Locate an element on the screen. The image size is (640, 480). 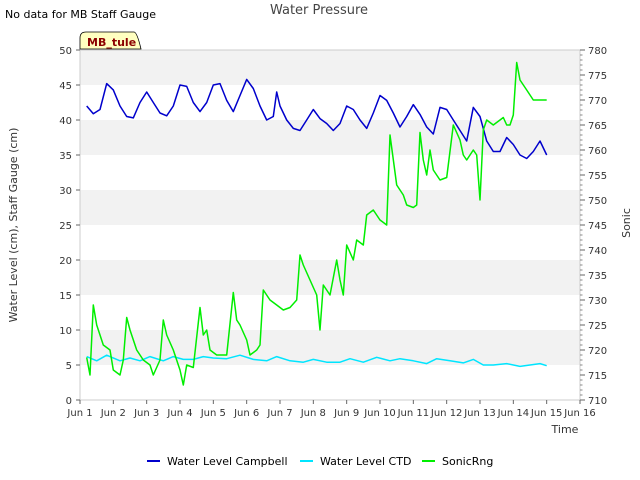
left-axis: 0 5 10 15 20 25 30 35 40 45 50 is located at coordinates (69, 226).